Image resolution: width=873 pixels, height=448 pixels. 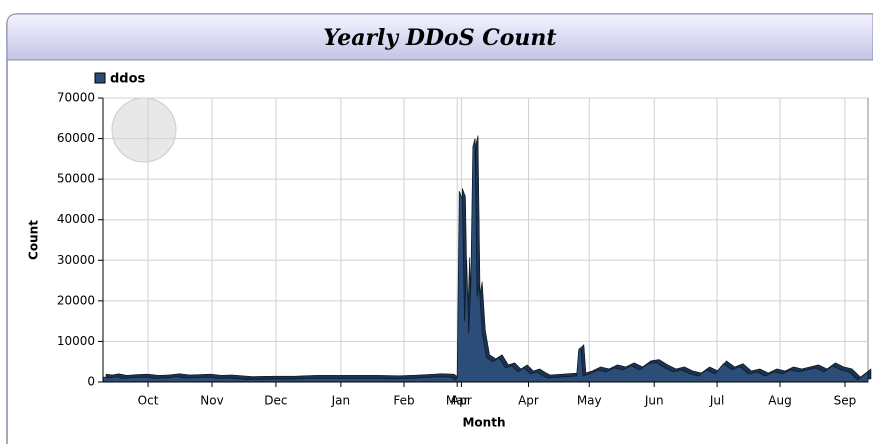 I want to click on watermark, so click(x=144, y=130).